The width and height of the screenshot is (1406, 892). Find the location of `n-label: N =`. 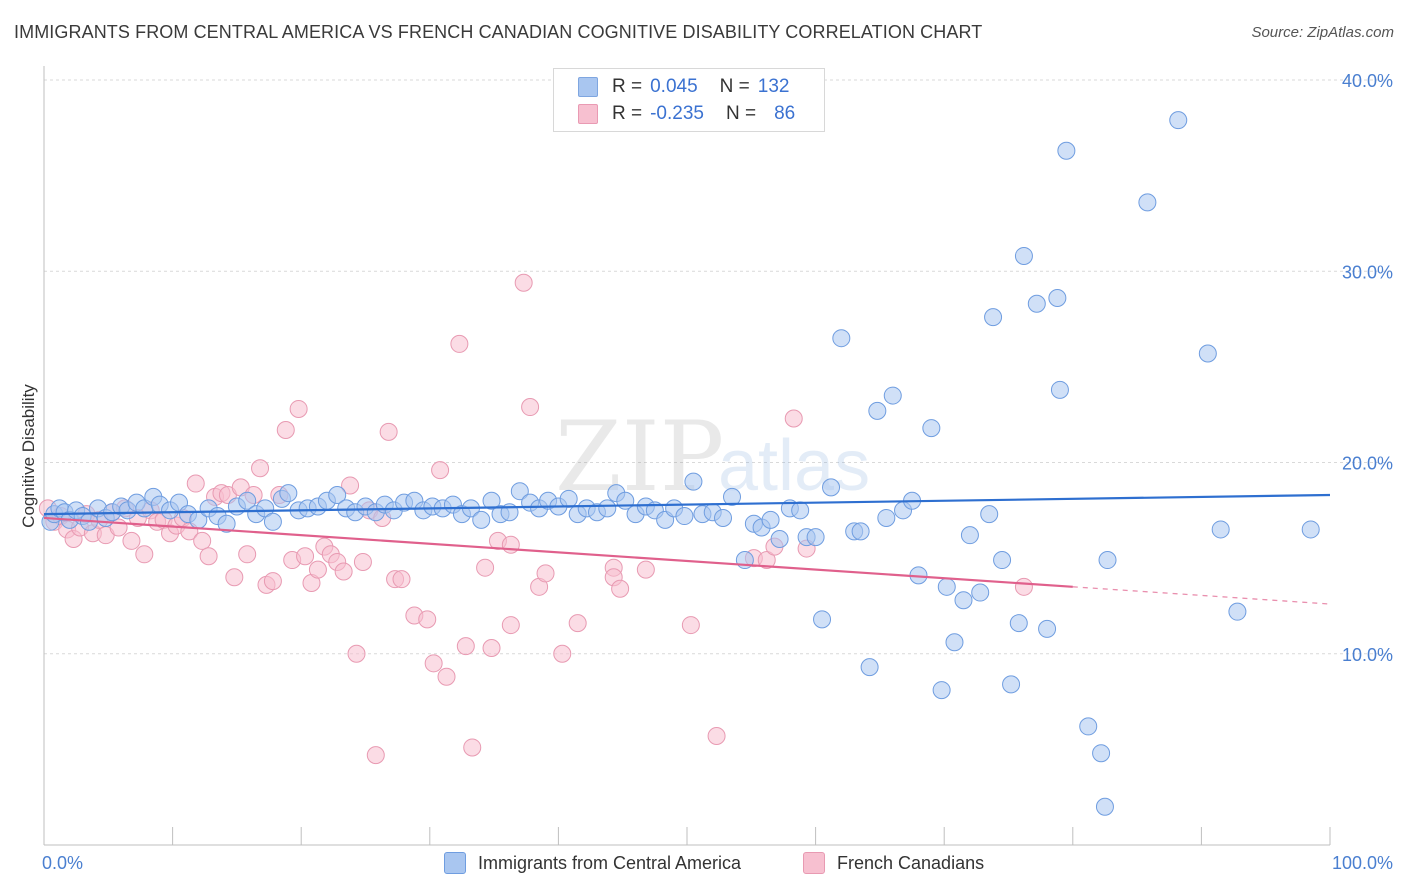

n-label: N = is located at coordinates (734, 86).